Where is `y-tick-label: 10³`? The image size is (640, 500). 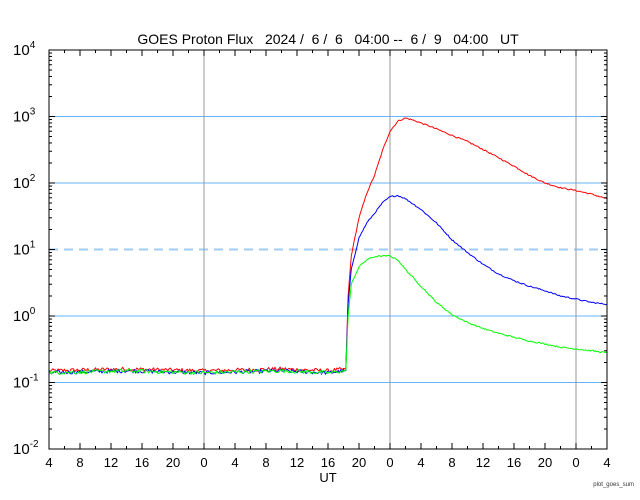
y-tick-label: 10³ is located at coordinates (24, 116).